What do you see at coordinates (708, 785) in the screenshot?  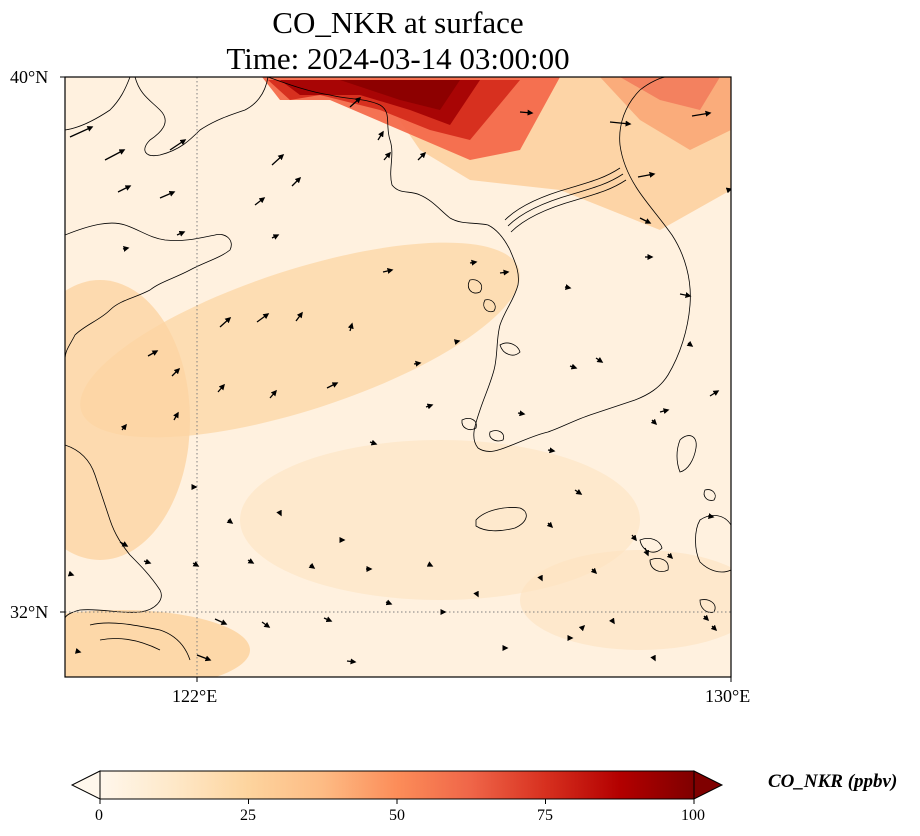 I see `colorbar-extend-max` at bounding box center [708, 785].